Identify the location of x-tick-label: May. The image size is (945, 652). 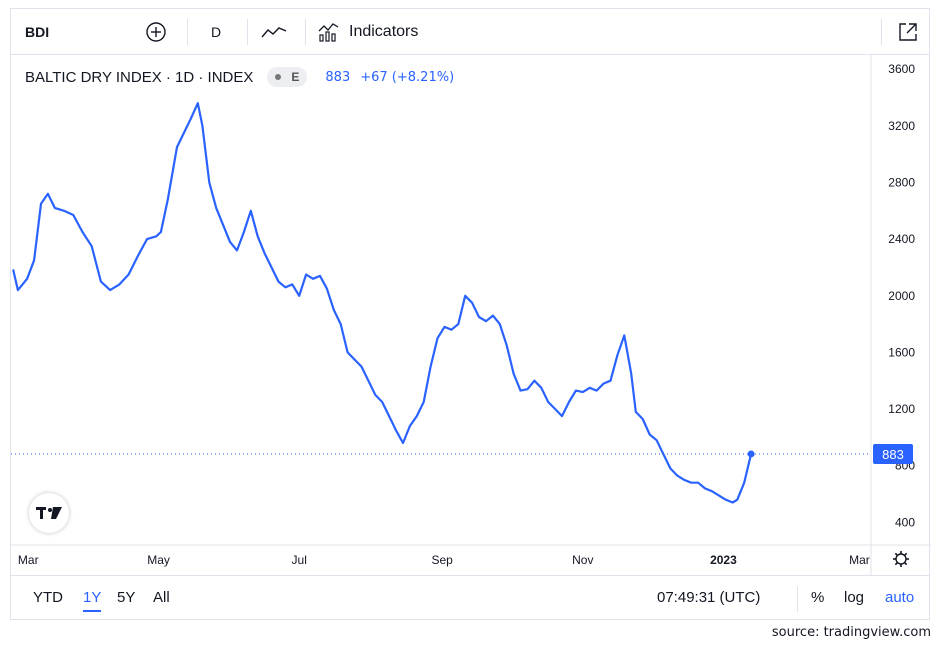
(158, 560).